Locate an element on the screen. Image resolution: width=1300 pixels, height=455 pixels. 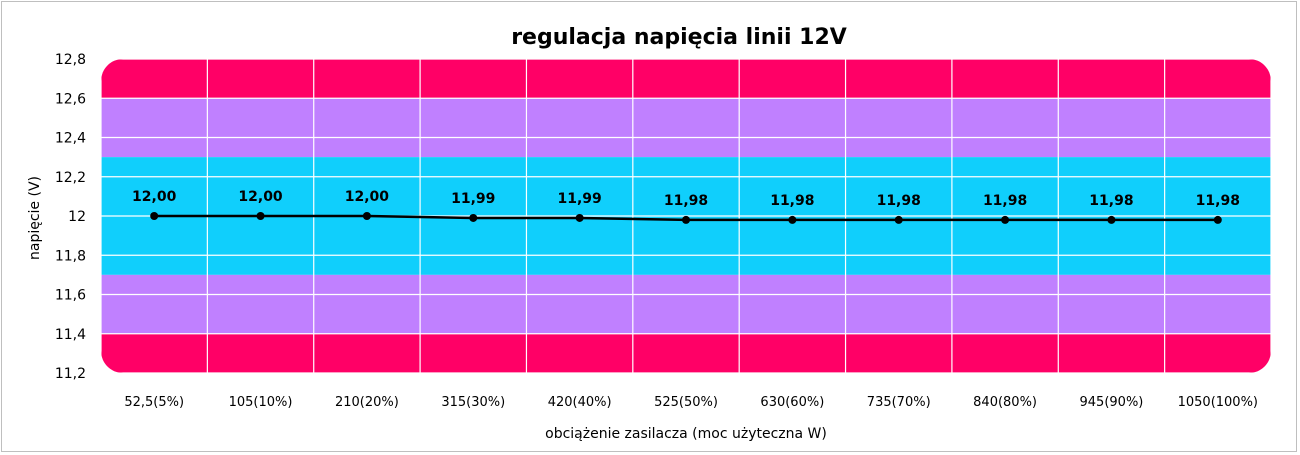
y-axis-ticks: 12,8 12,6 12,4 12,2 12 11,8 11,6 11,4 11,2 is located at coordinates (70, 217).